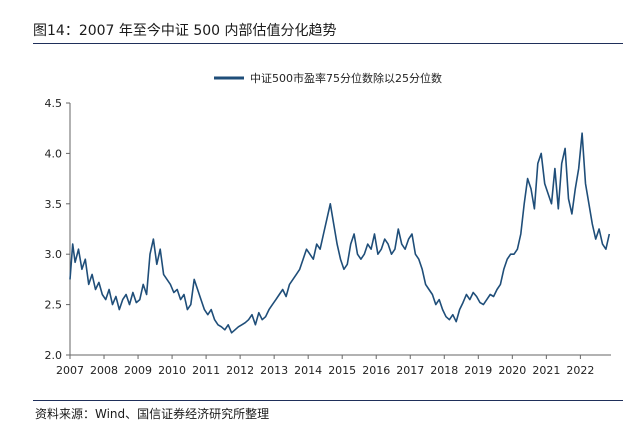  Describe the element at coordinates (54, 204) in the screenshot. I see `y-tick-label: 3.5` at that location.